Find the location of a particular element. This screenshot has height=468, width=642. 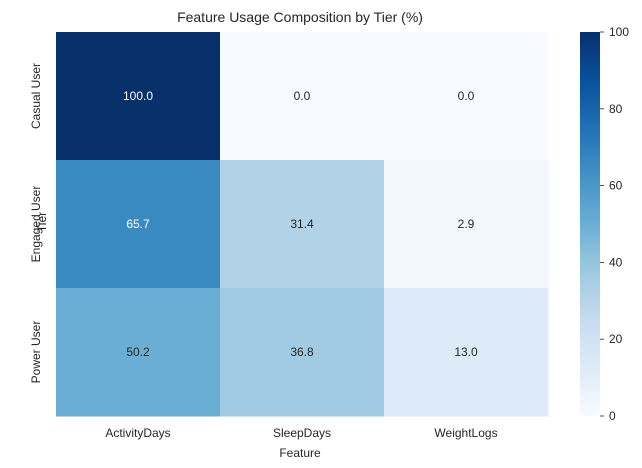

cell-value-label: 36.8 is located at coordinates (302, 352).